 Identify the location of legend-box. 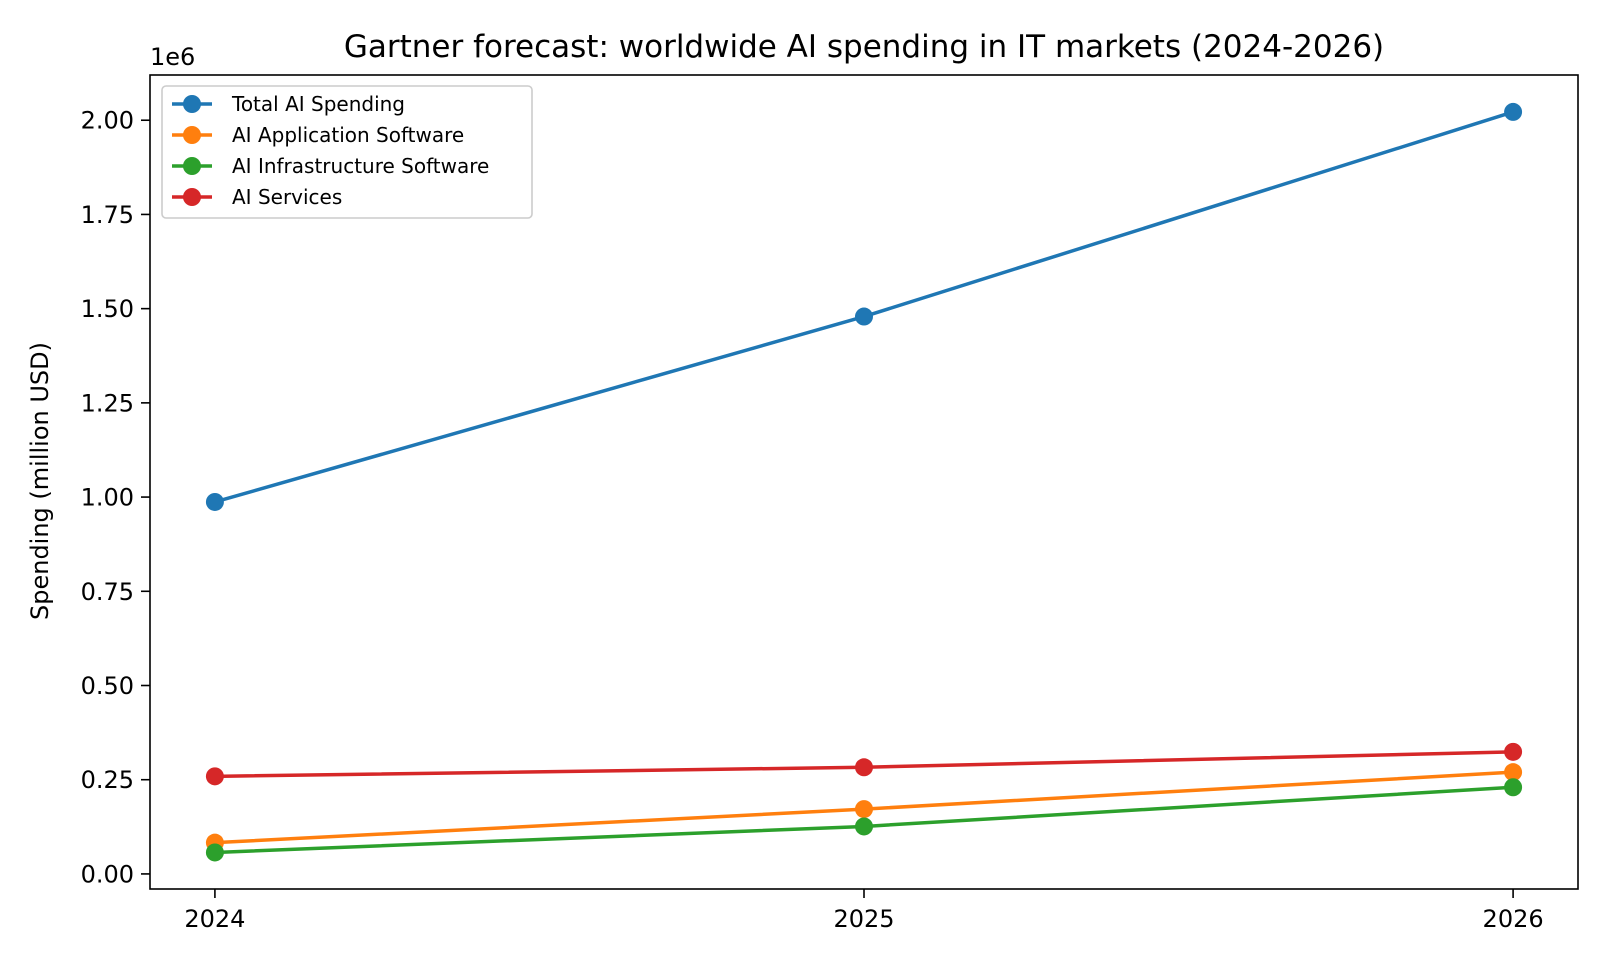
(347, 152).